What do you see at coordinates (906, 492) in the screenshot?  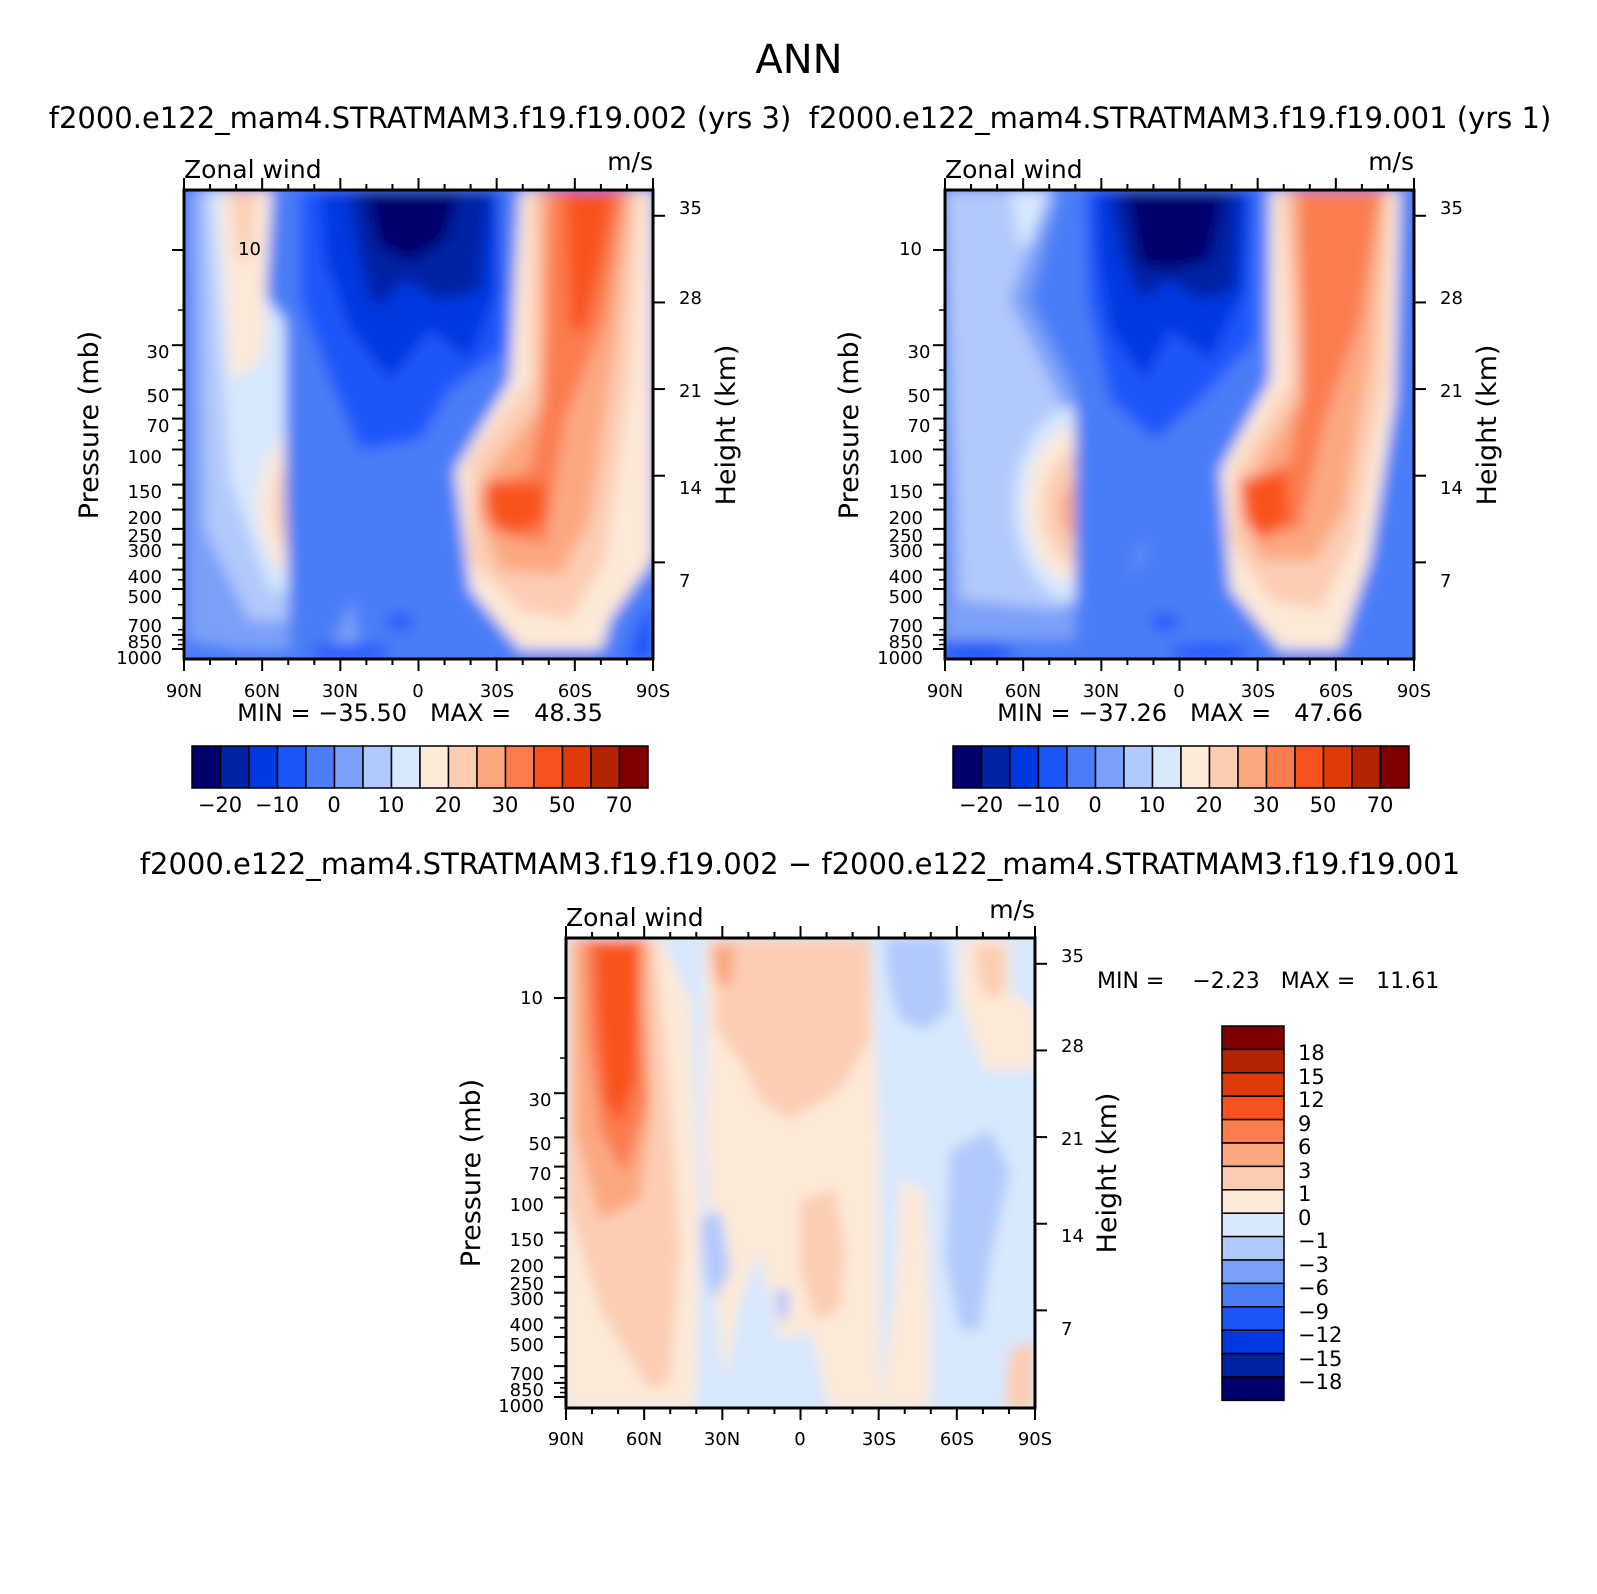 I see `panel-2-y-tick: 150` at bounding box center [906, 492].